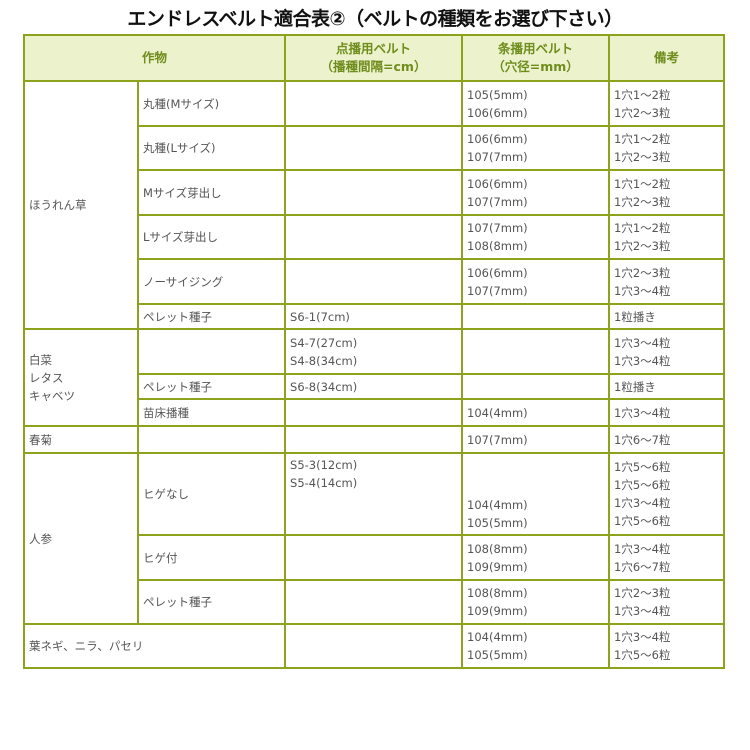 The image size is (750, 750). I want to click on page-title: エンドレスベルト適合表②（ベルトの種類をお選び下さい）, so click(375, 19).